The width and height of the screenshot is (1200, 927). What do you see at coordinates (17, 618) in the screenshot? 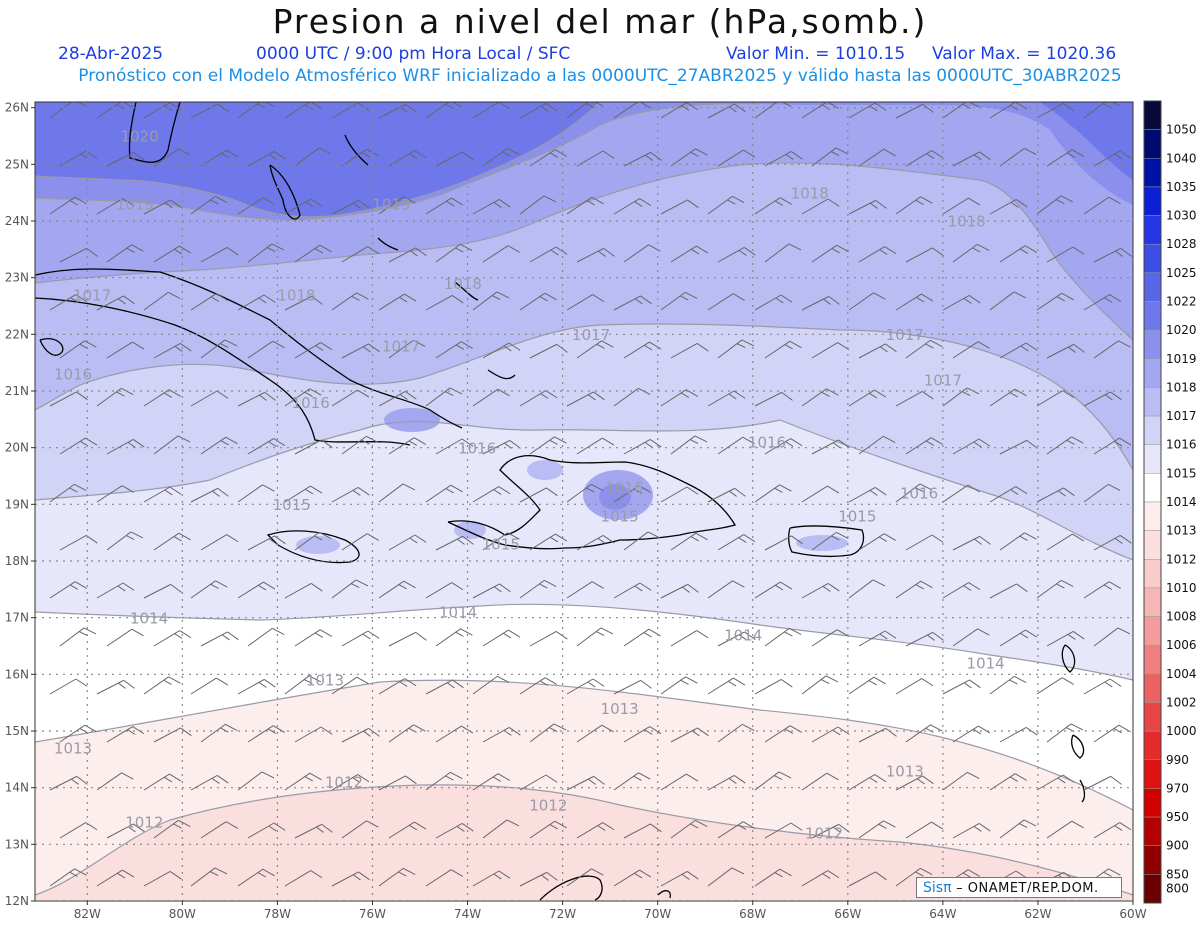
I see `lat-tick-label: 17N` at bounding box center [17, 618].